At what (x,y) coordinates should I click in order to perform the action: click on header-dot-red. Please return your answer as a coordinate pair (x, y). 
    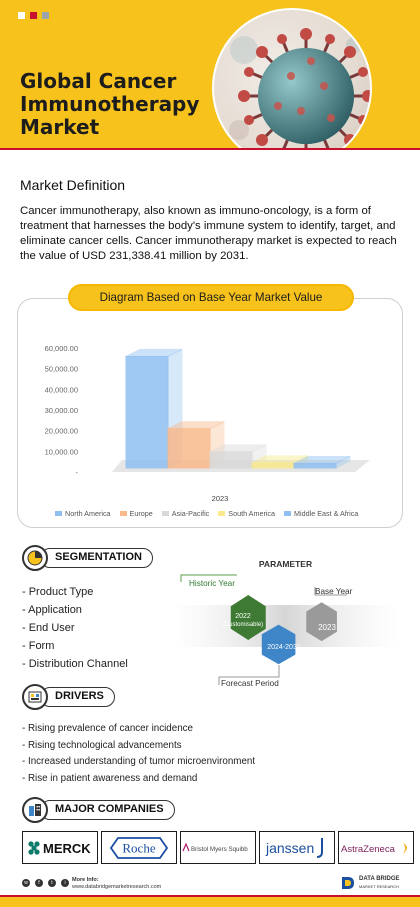
    Looking at the image, I should click on (33, 15).